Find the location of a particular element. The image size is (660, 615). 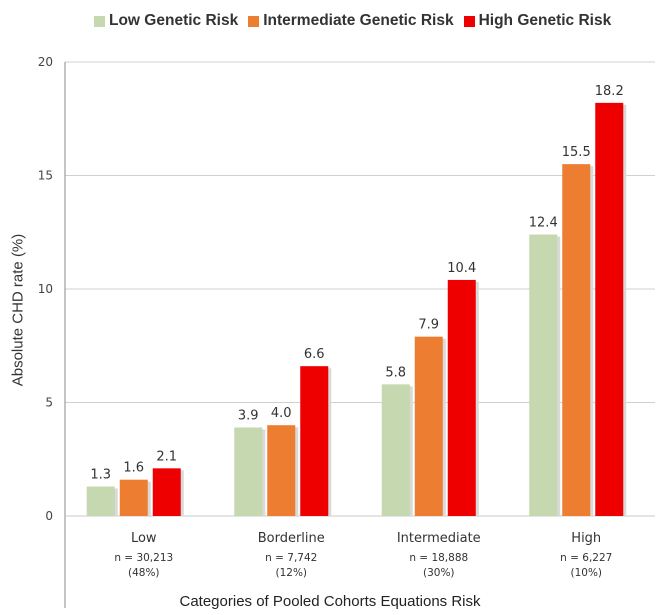

legend-swatch-intermediate is located at coordinates (254, 21).